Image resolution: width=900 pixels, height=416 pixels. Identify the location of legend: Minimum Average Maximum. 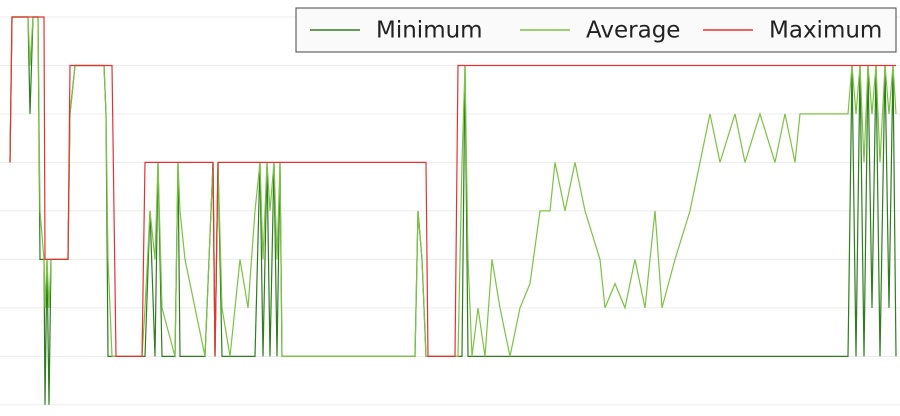
(596, 30).